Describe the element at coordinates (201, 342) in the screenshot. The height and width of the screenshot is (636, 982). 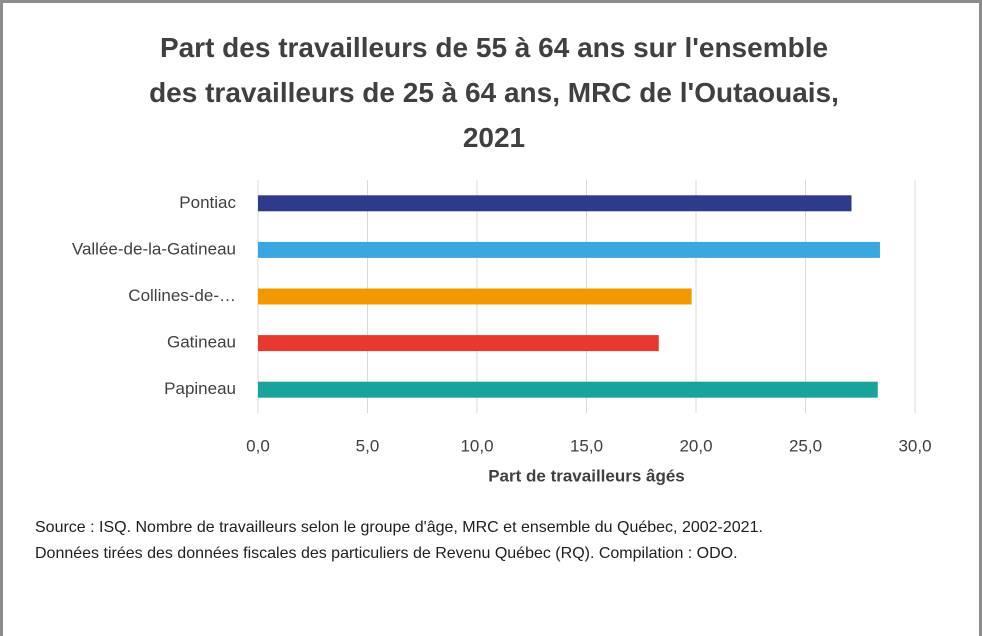
I see `y-tick-label: Gatineau` at that location.